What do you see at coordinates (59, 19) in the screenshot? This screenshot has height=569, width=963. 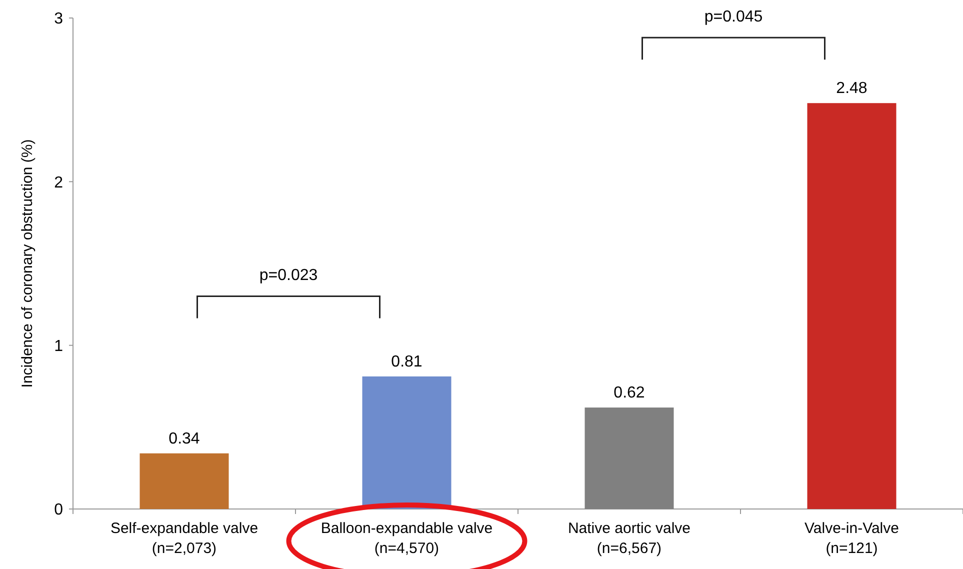 I see `y-tick-label: 3` at bounding box center [59, 19].